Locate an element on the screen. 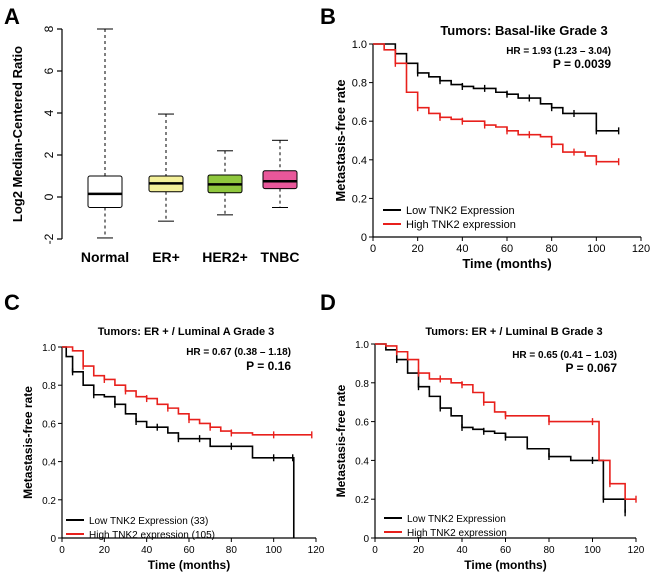 The image size is (650, 580). p-value: P = 0.0039 is located at coordinates (582, 64).